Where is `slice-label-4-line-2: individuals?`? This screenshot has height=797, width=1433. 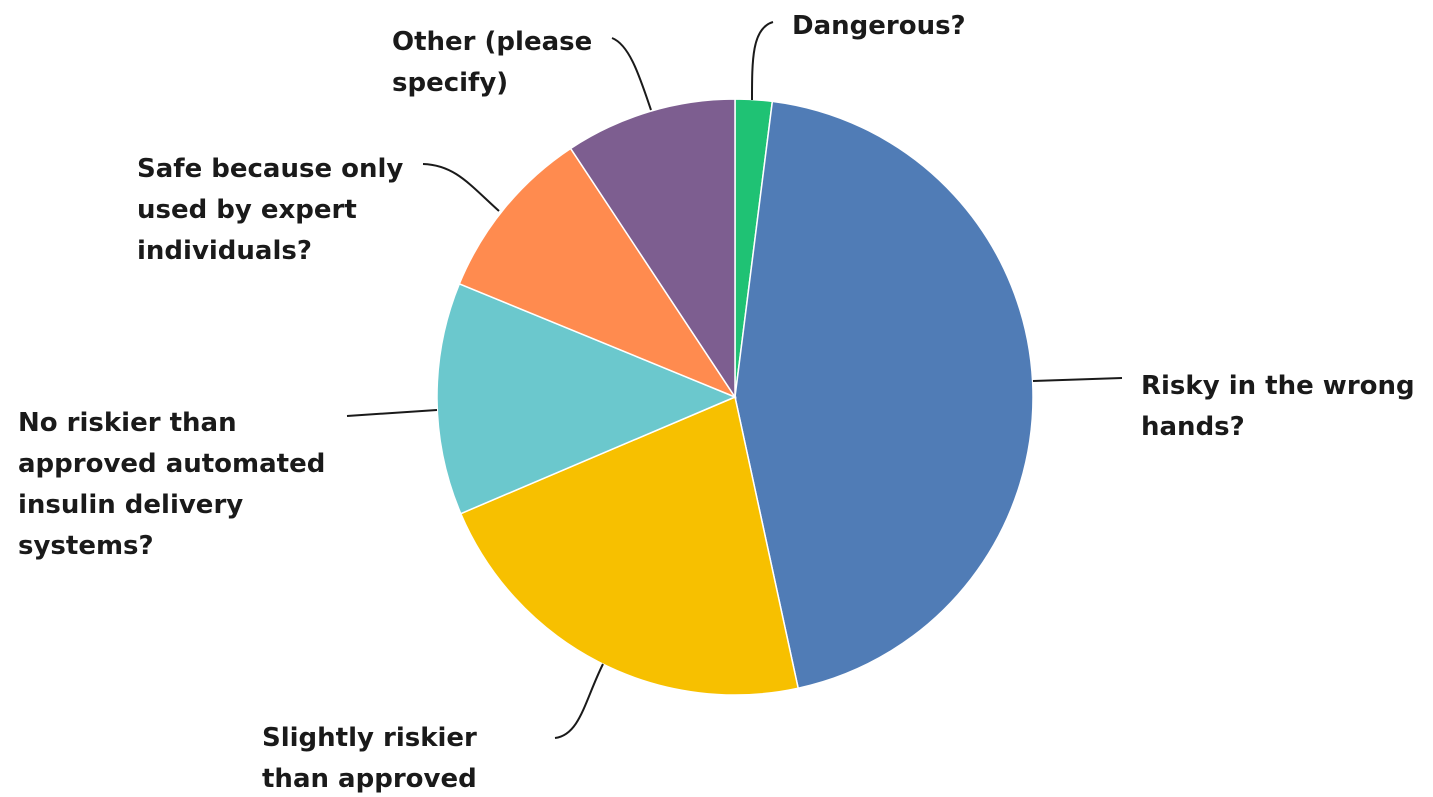 slice-label-4-line-2: individuals? is located at coordinates (224, 251).